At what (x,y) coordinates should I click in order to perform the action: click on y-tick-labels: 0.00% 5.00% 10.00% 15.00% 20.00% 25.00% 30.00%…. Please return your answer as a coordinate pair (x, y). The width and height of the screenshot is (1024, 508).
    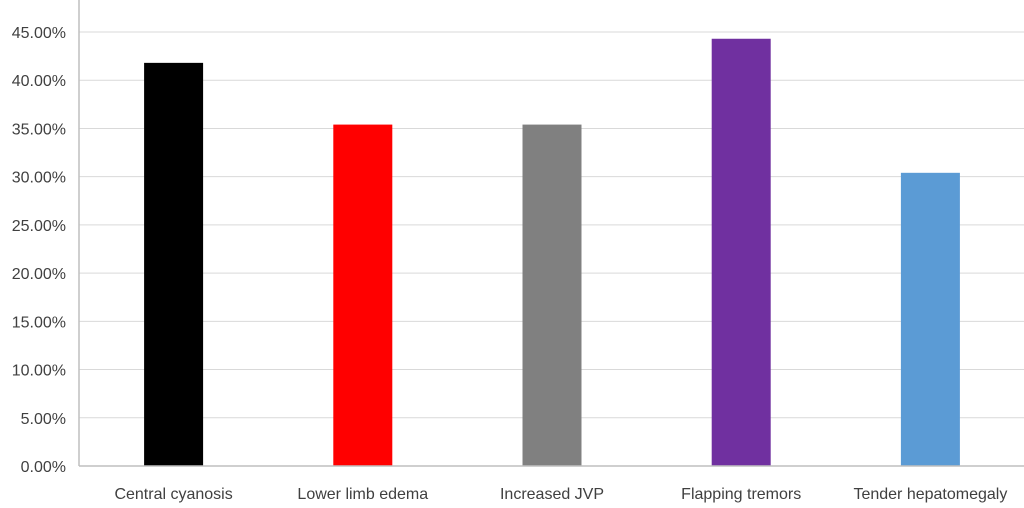
    Looking at the image, I should click on (39, 250).